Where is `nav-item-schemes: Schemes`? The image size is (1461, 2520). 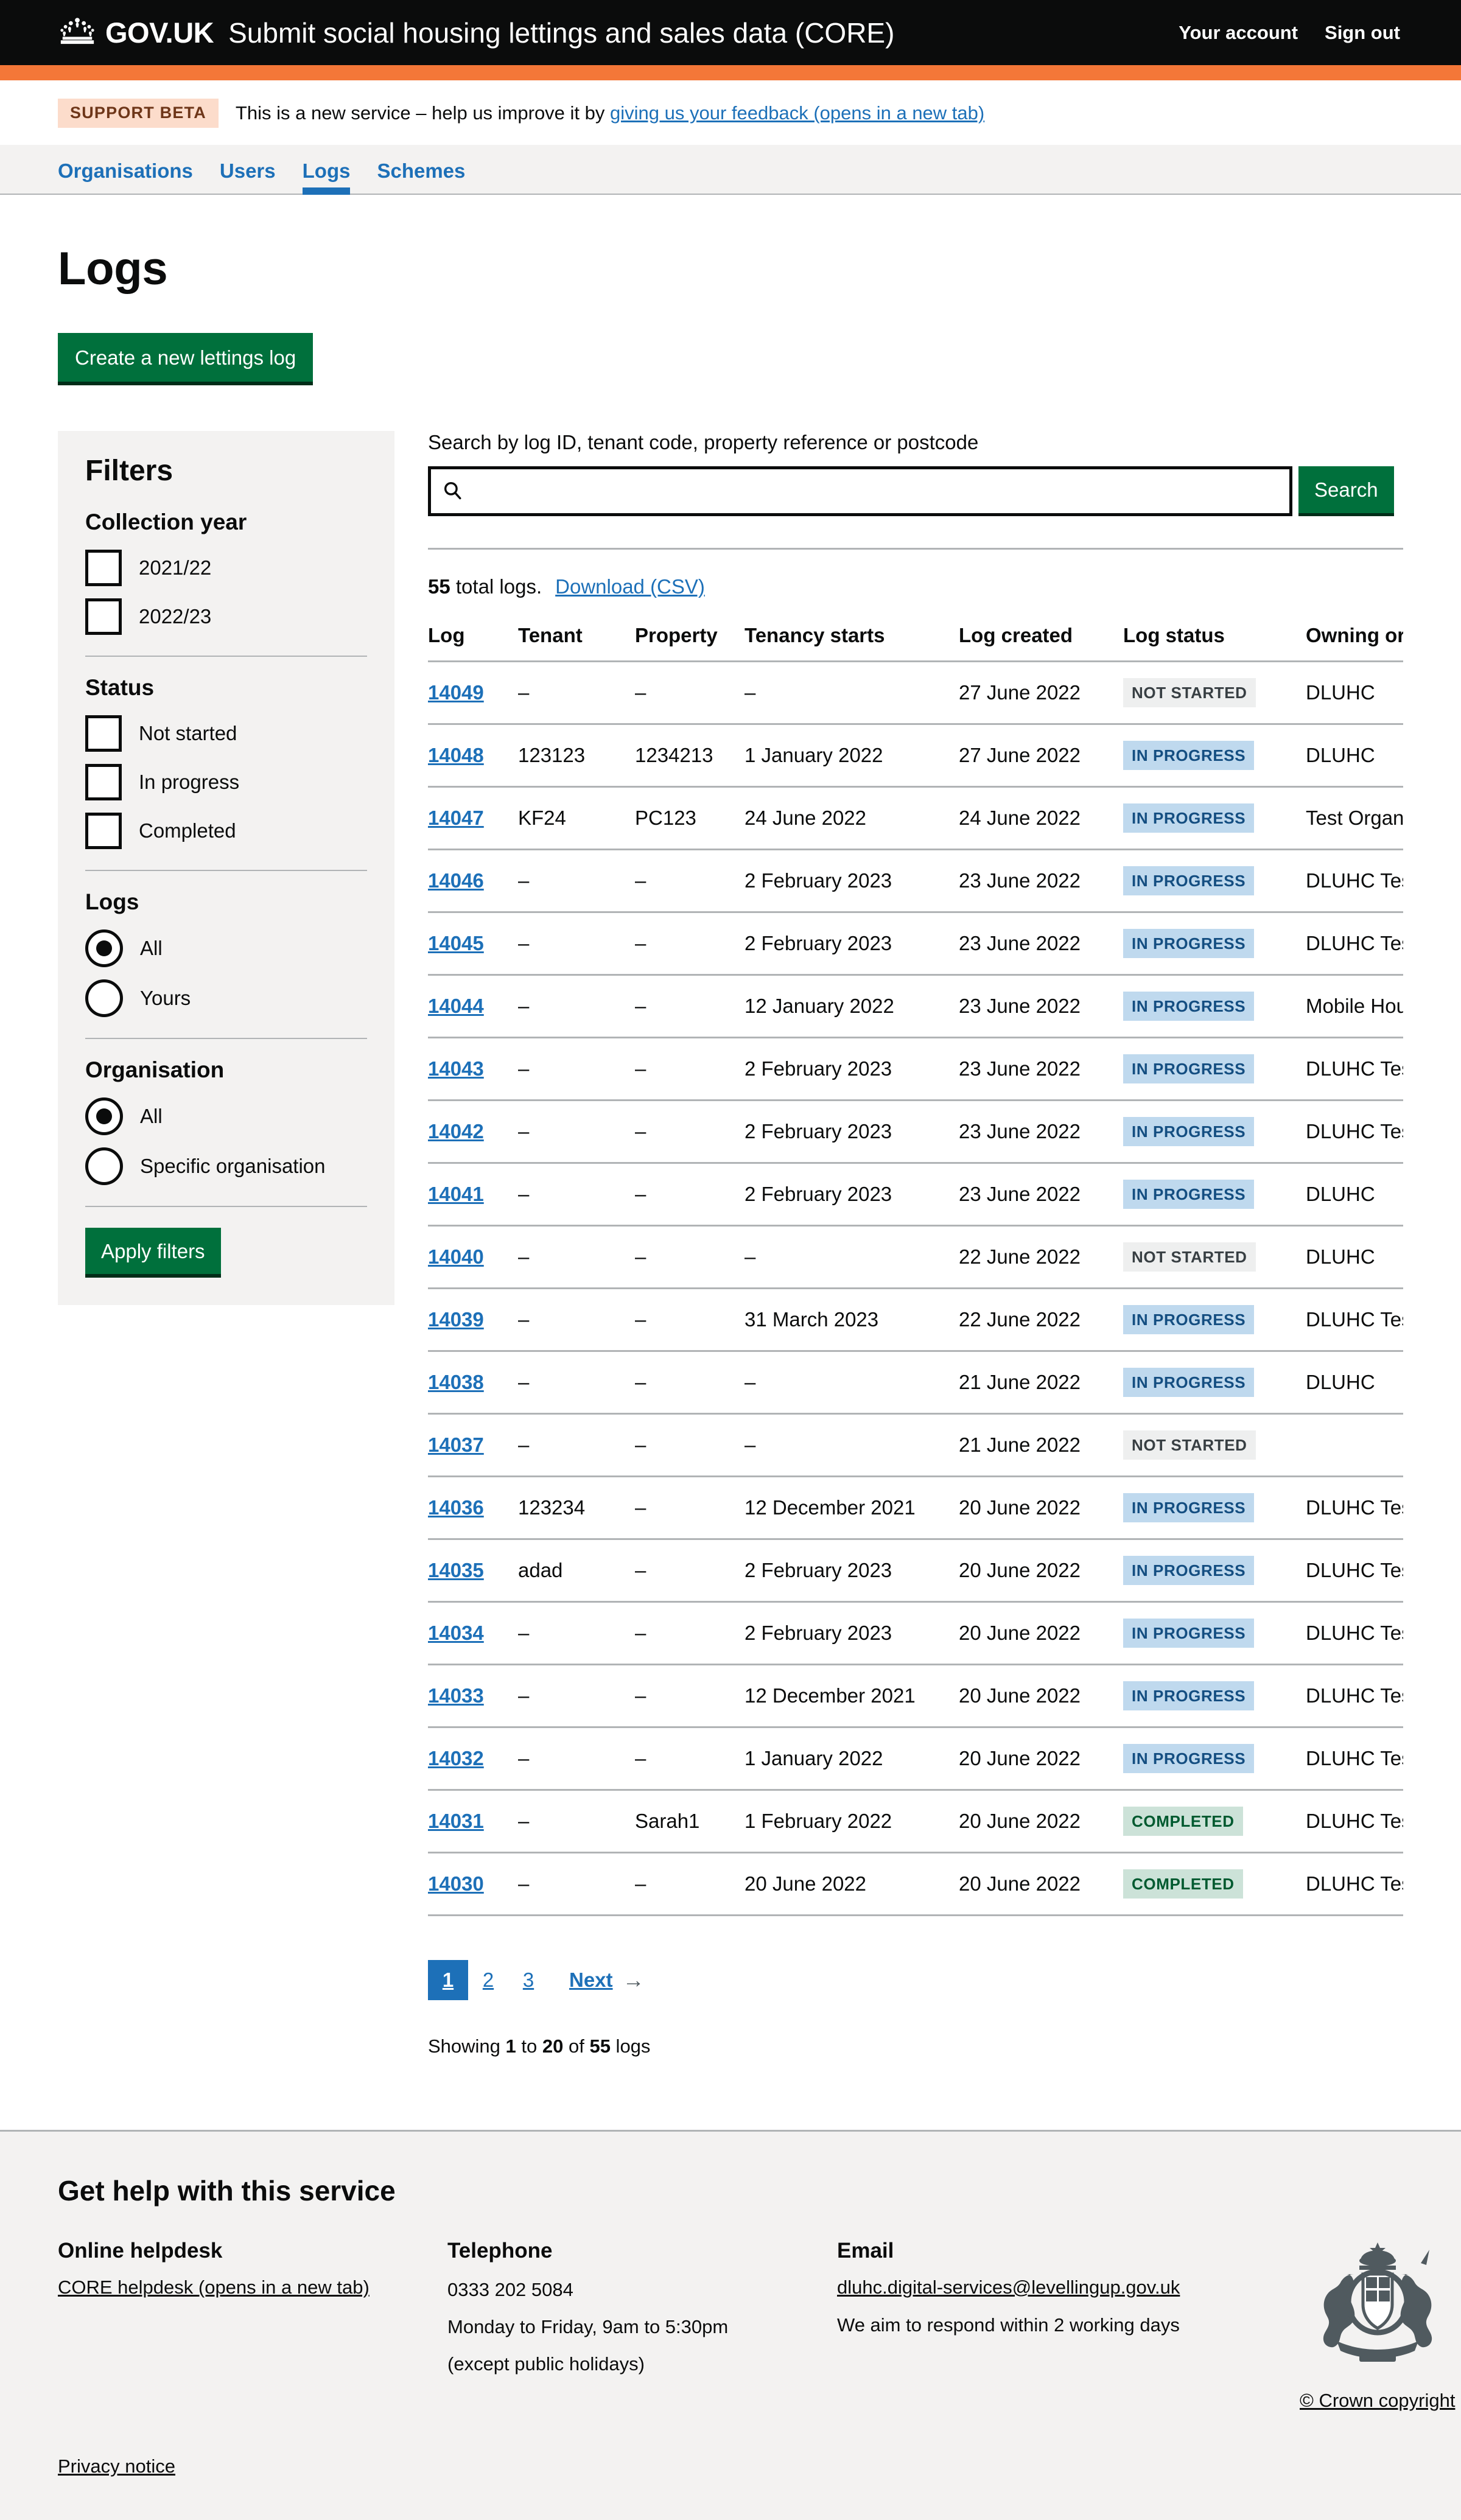
nav-item-schemes: Schemes is located at coordinates (421, 170).